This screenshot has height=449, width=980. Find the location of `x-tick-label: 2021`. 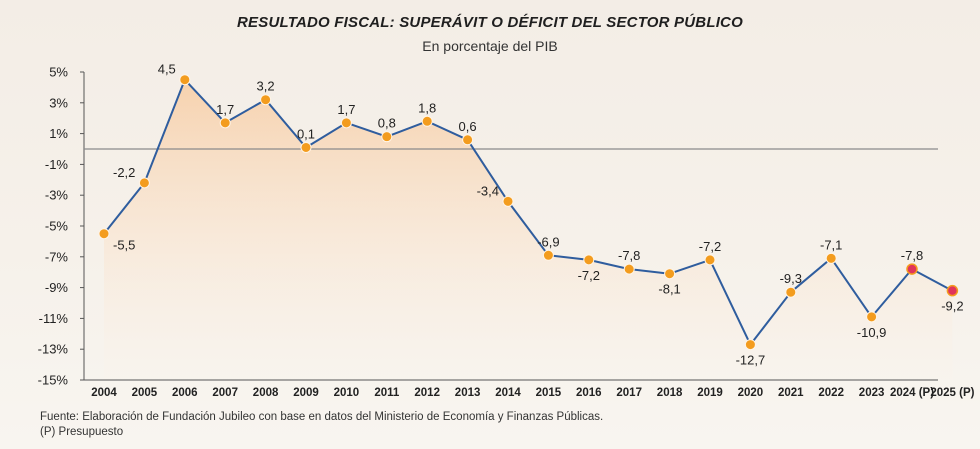

x-tick-label: 2021 is located at coordinates (791, 393).